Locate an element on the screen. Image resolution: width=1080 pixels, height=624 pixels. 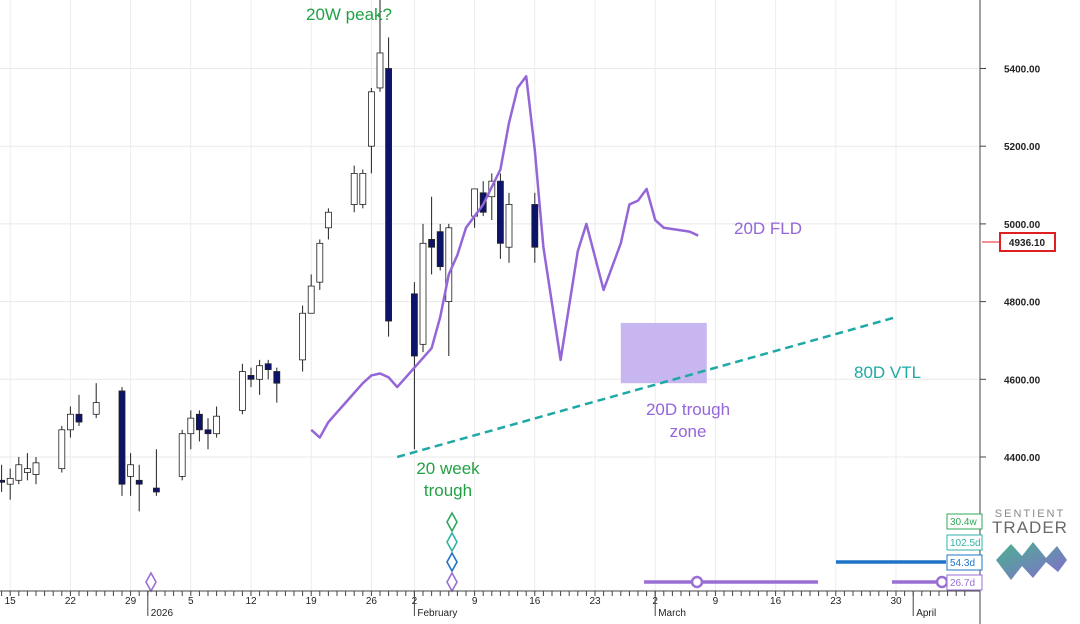
trough-zone-rect is located at coordinates (663, 353).